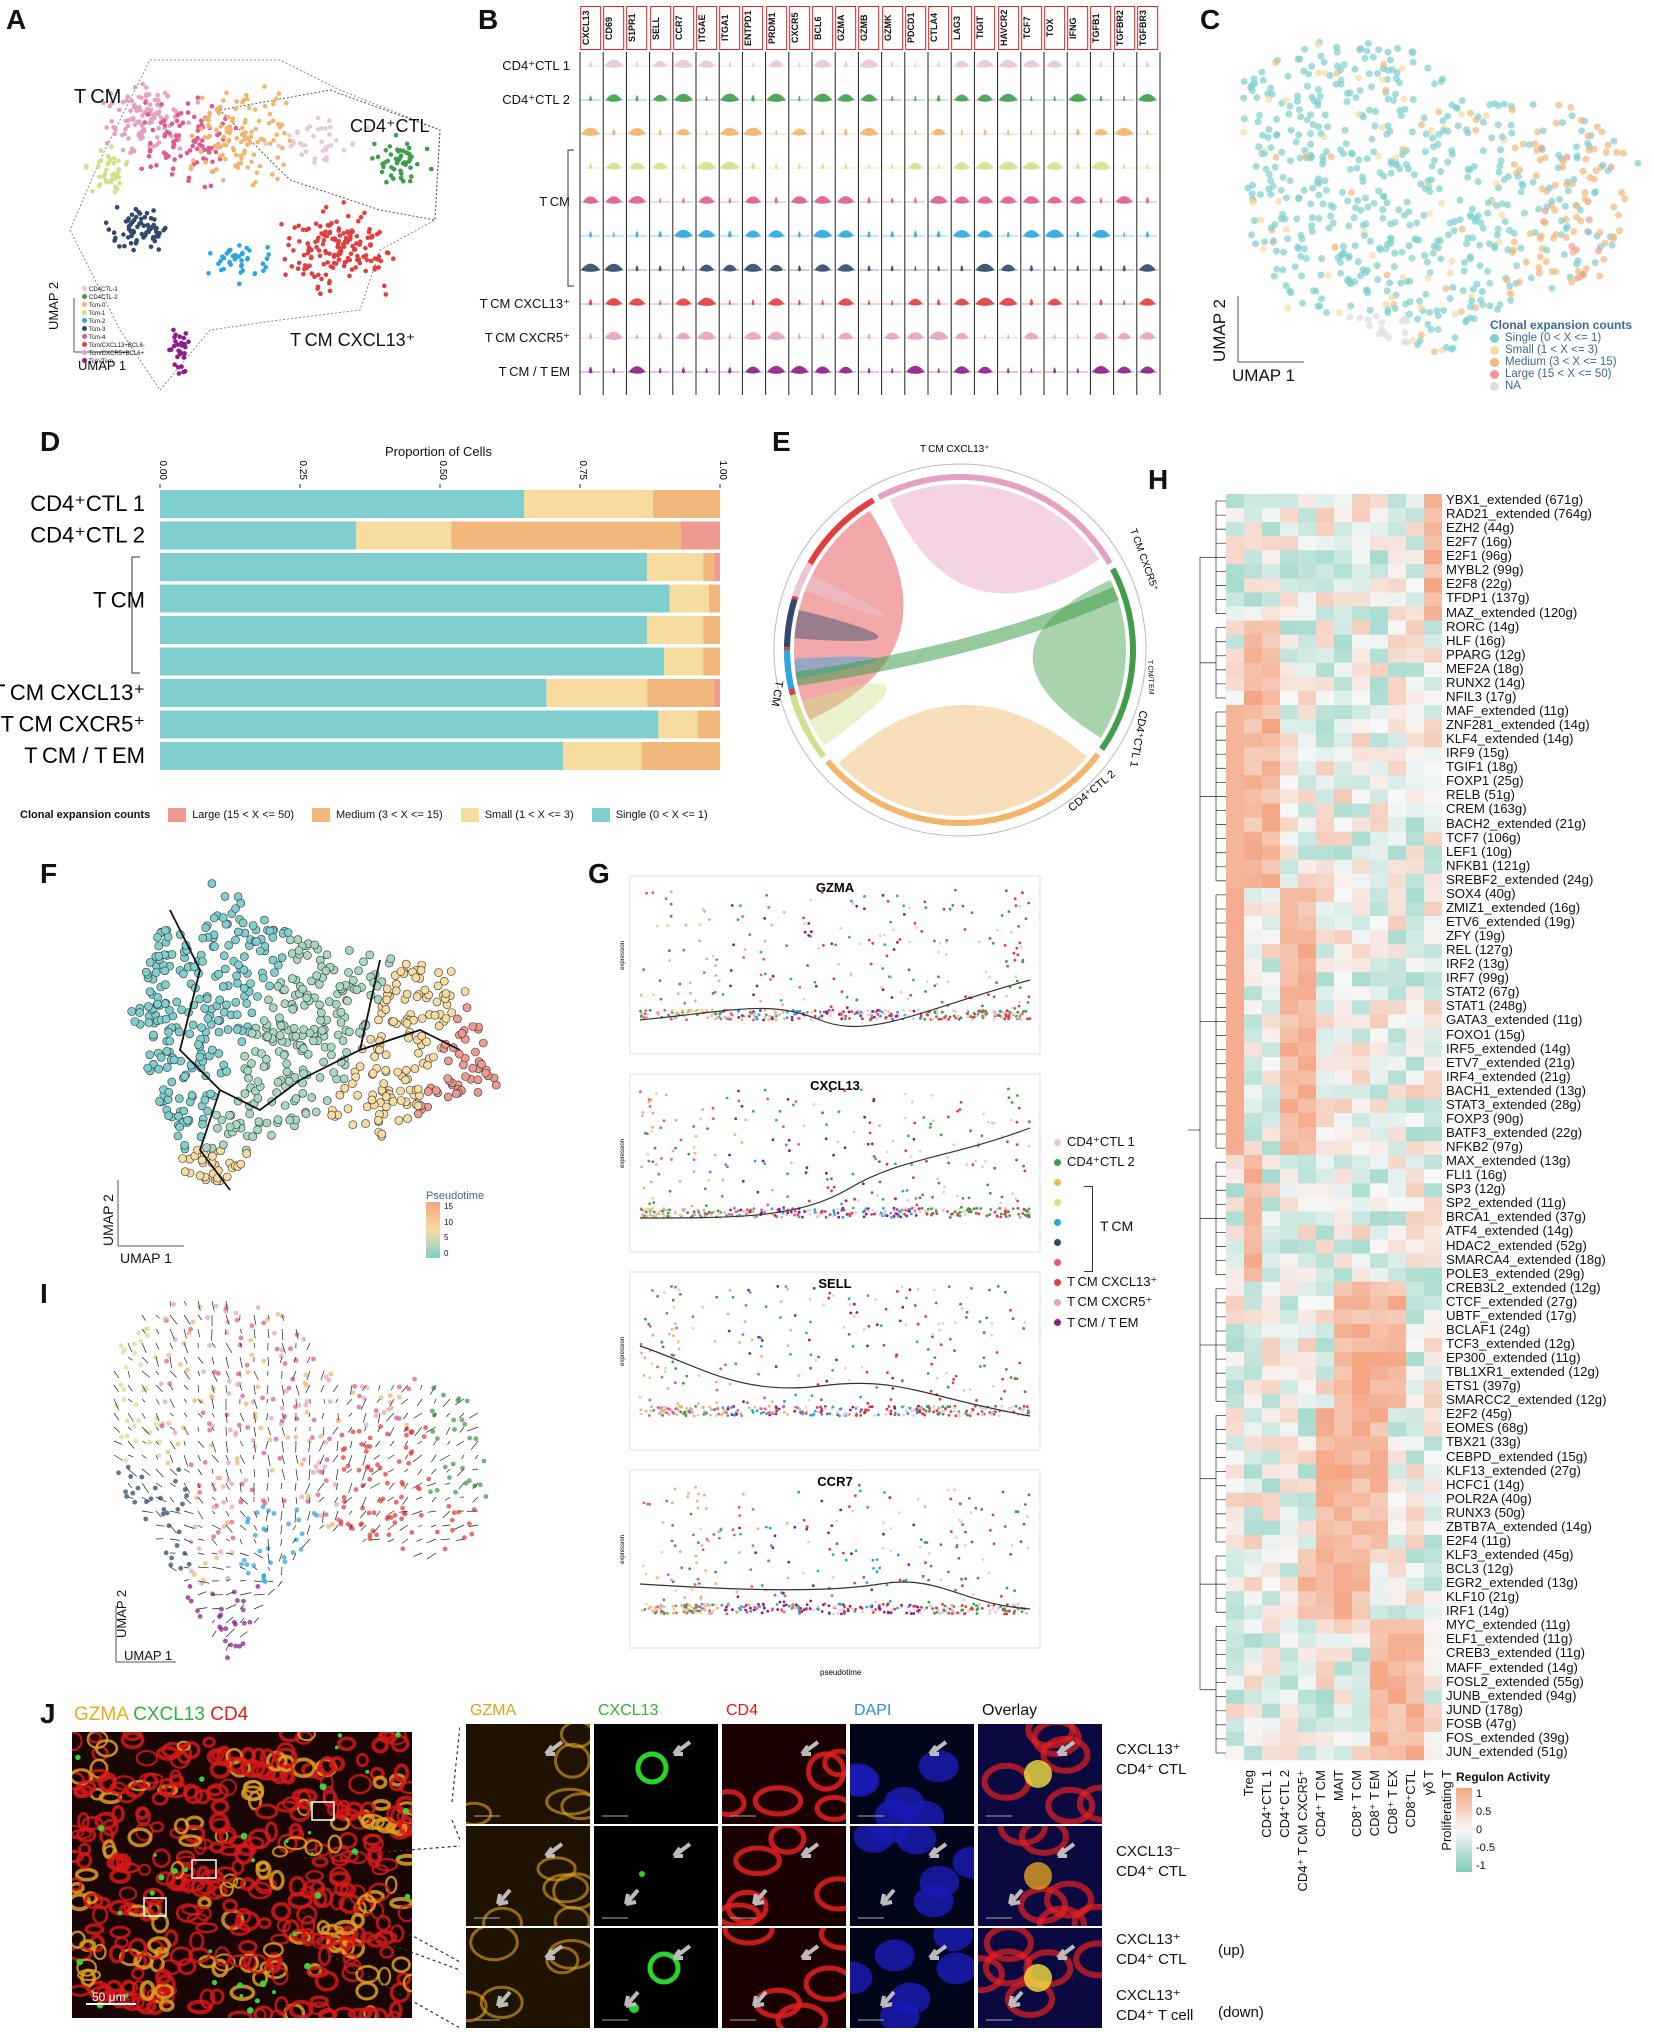  What do you see at coordinates (255, 224) in the screenshot?
I see `panel-a-umap` at bounding box center [255, 224].